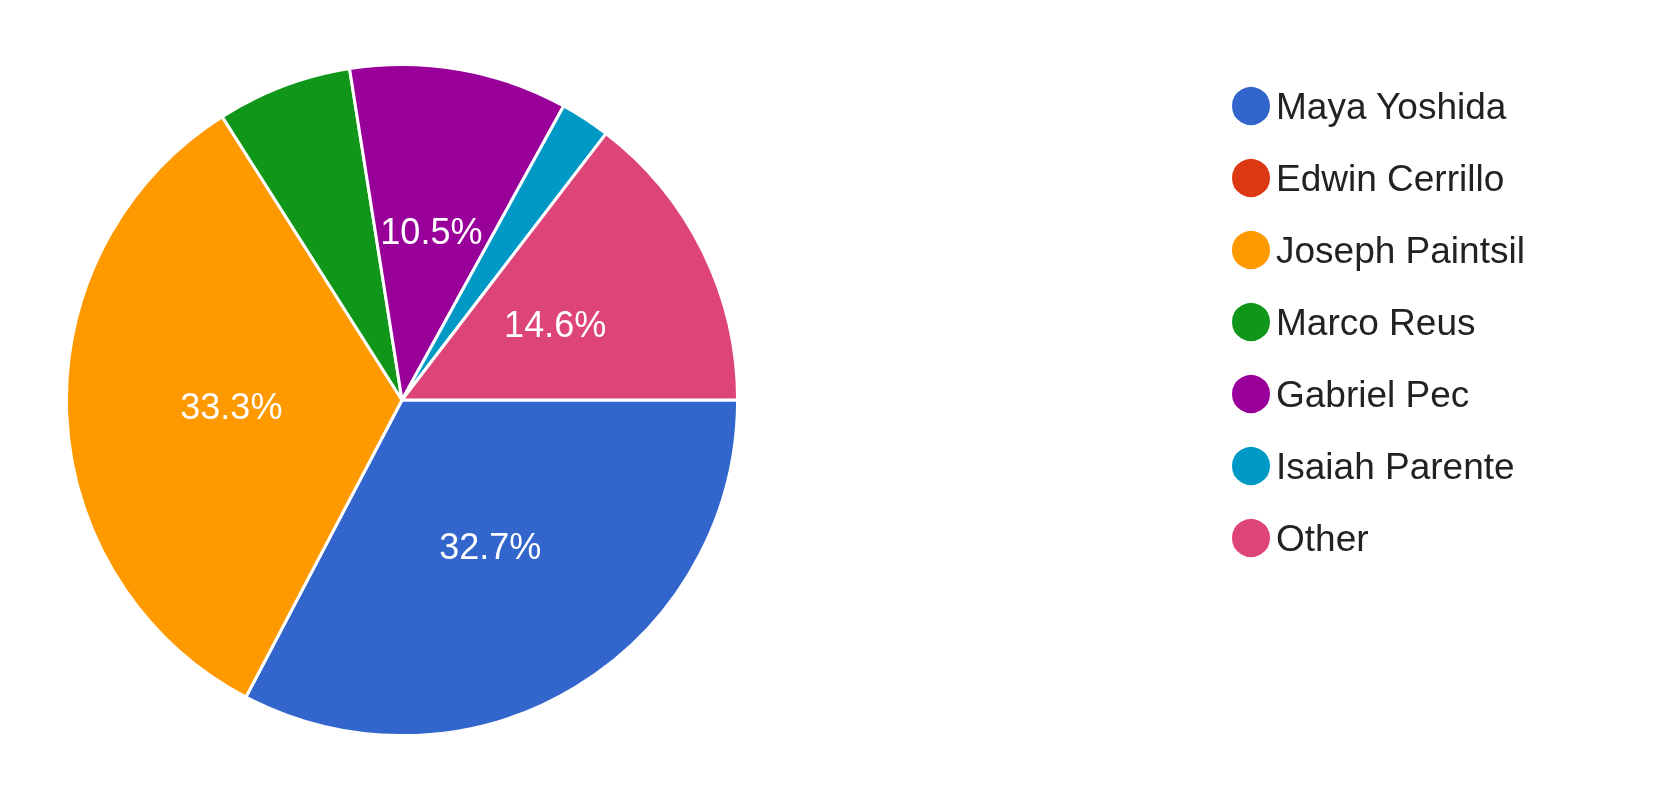 The width and height of the screenshot is (1660, 799). I want to click on legend-label: Maya Yoshida, so click(1391, 106).